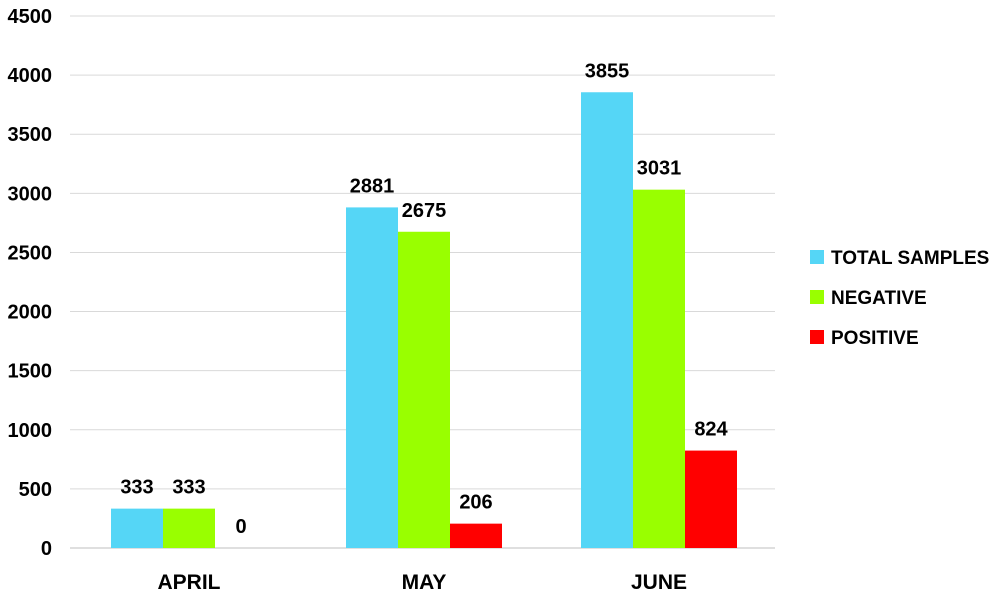 The height and width of the screenshot is (594, 995). What do you see at coordinates (372, 186) in the screenshot?
I see `data-label: 2881` at bounding box center [372, 186].